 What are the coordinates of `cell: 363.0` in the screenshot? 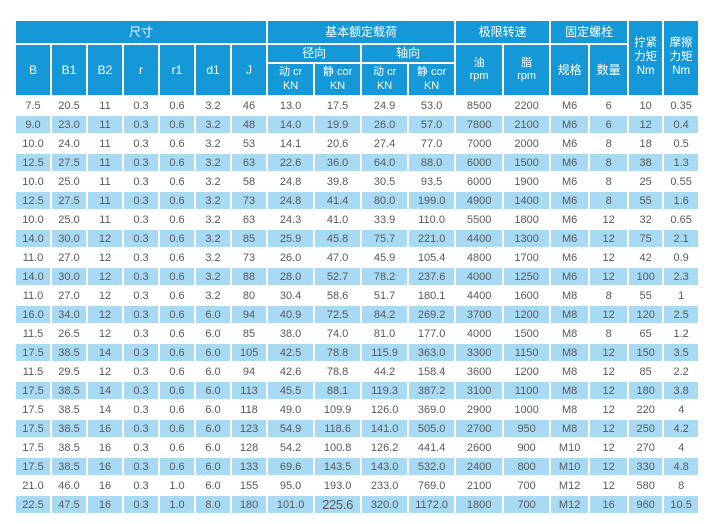 It's located at (432, 352).